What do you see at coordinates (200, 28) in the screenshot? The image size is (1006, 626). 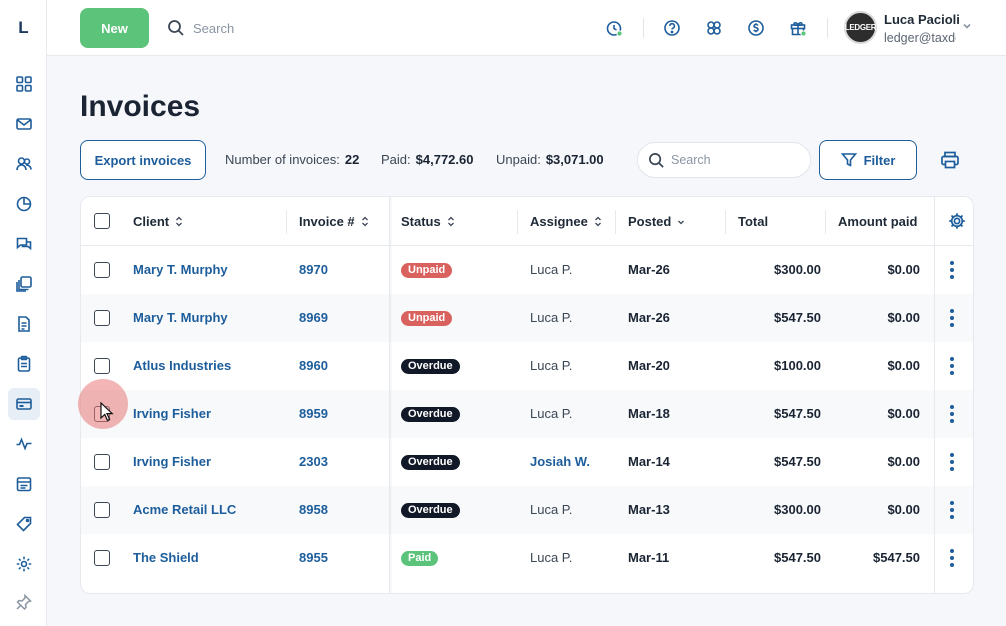 I see `global-search: Search` at bounding box center [200, 28].